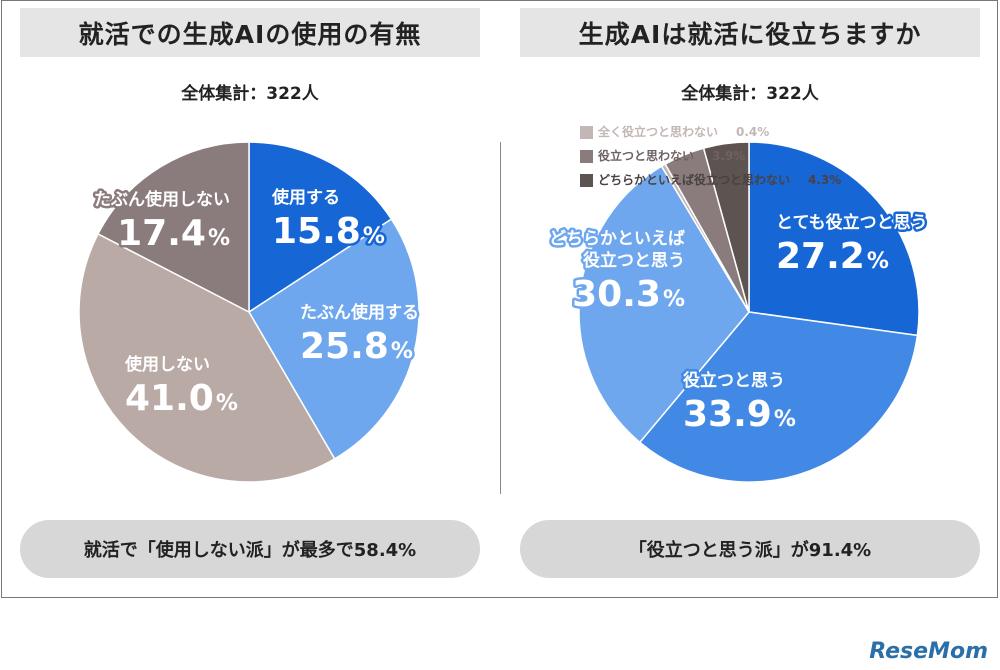  I want to click on right-title-bar: 生成AIは就活に役立ちますか, so click(750, 32).